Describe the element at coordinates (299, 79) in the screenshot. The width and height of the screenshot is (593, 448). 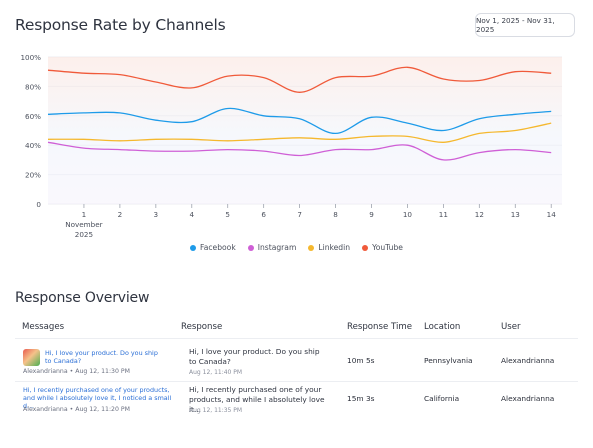
I see `series-line-youtube` at that location.